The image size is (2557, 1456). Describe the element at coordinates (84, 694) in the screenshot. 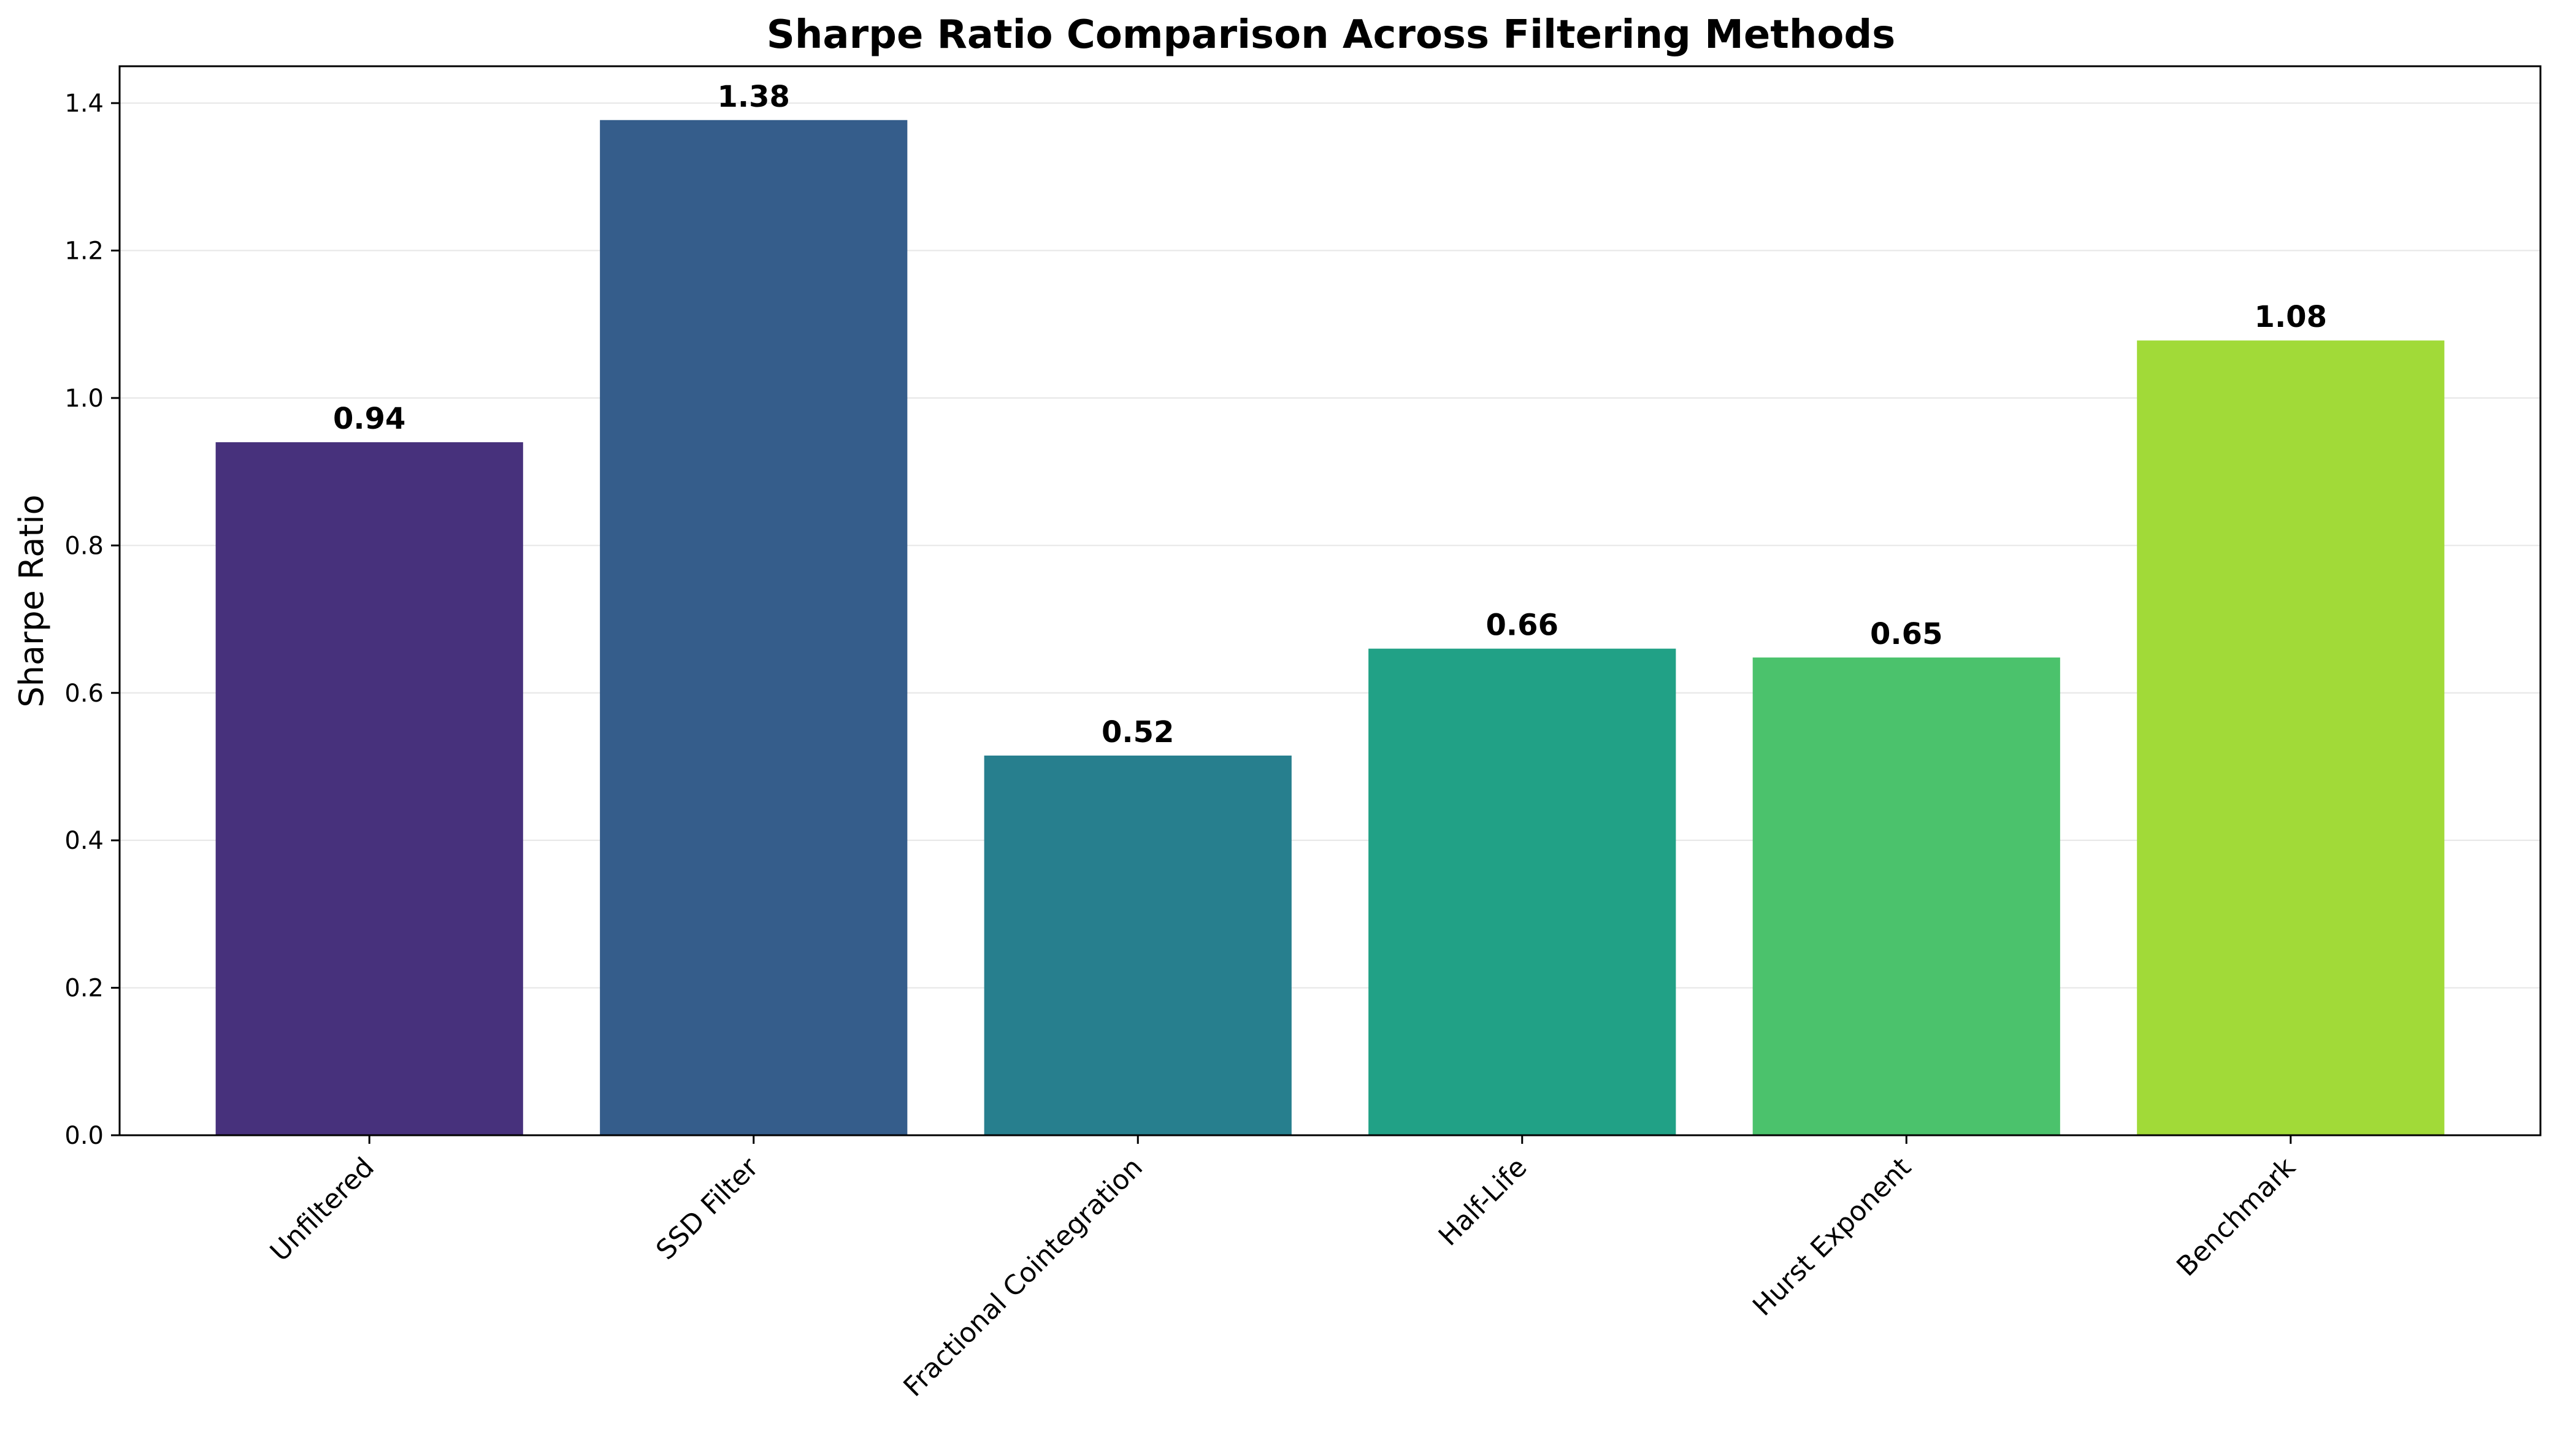

I see `y-tick-label: 0.6` at that location.